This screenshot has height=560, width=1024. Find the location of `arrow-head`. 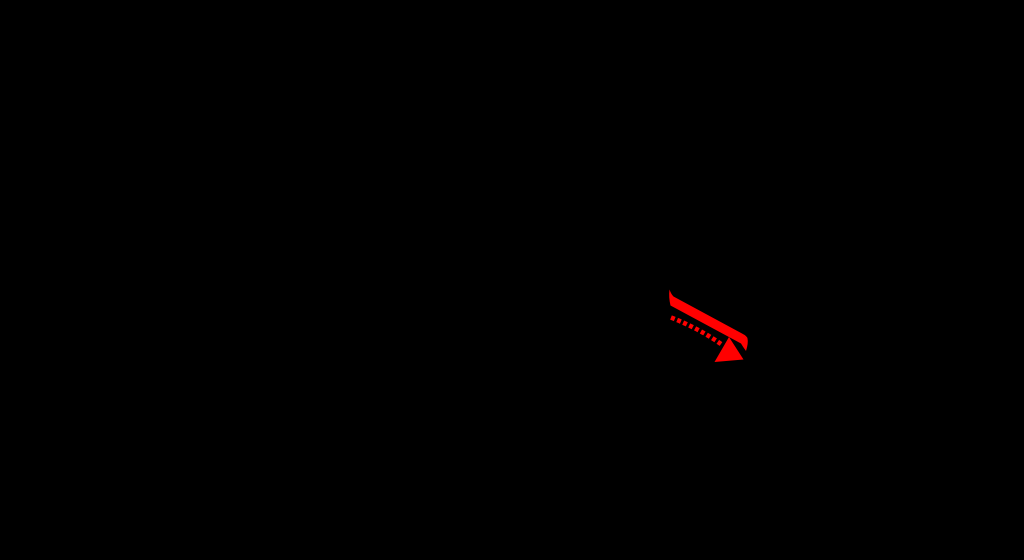

arrow-head is located at coordinates (729, 349).